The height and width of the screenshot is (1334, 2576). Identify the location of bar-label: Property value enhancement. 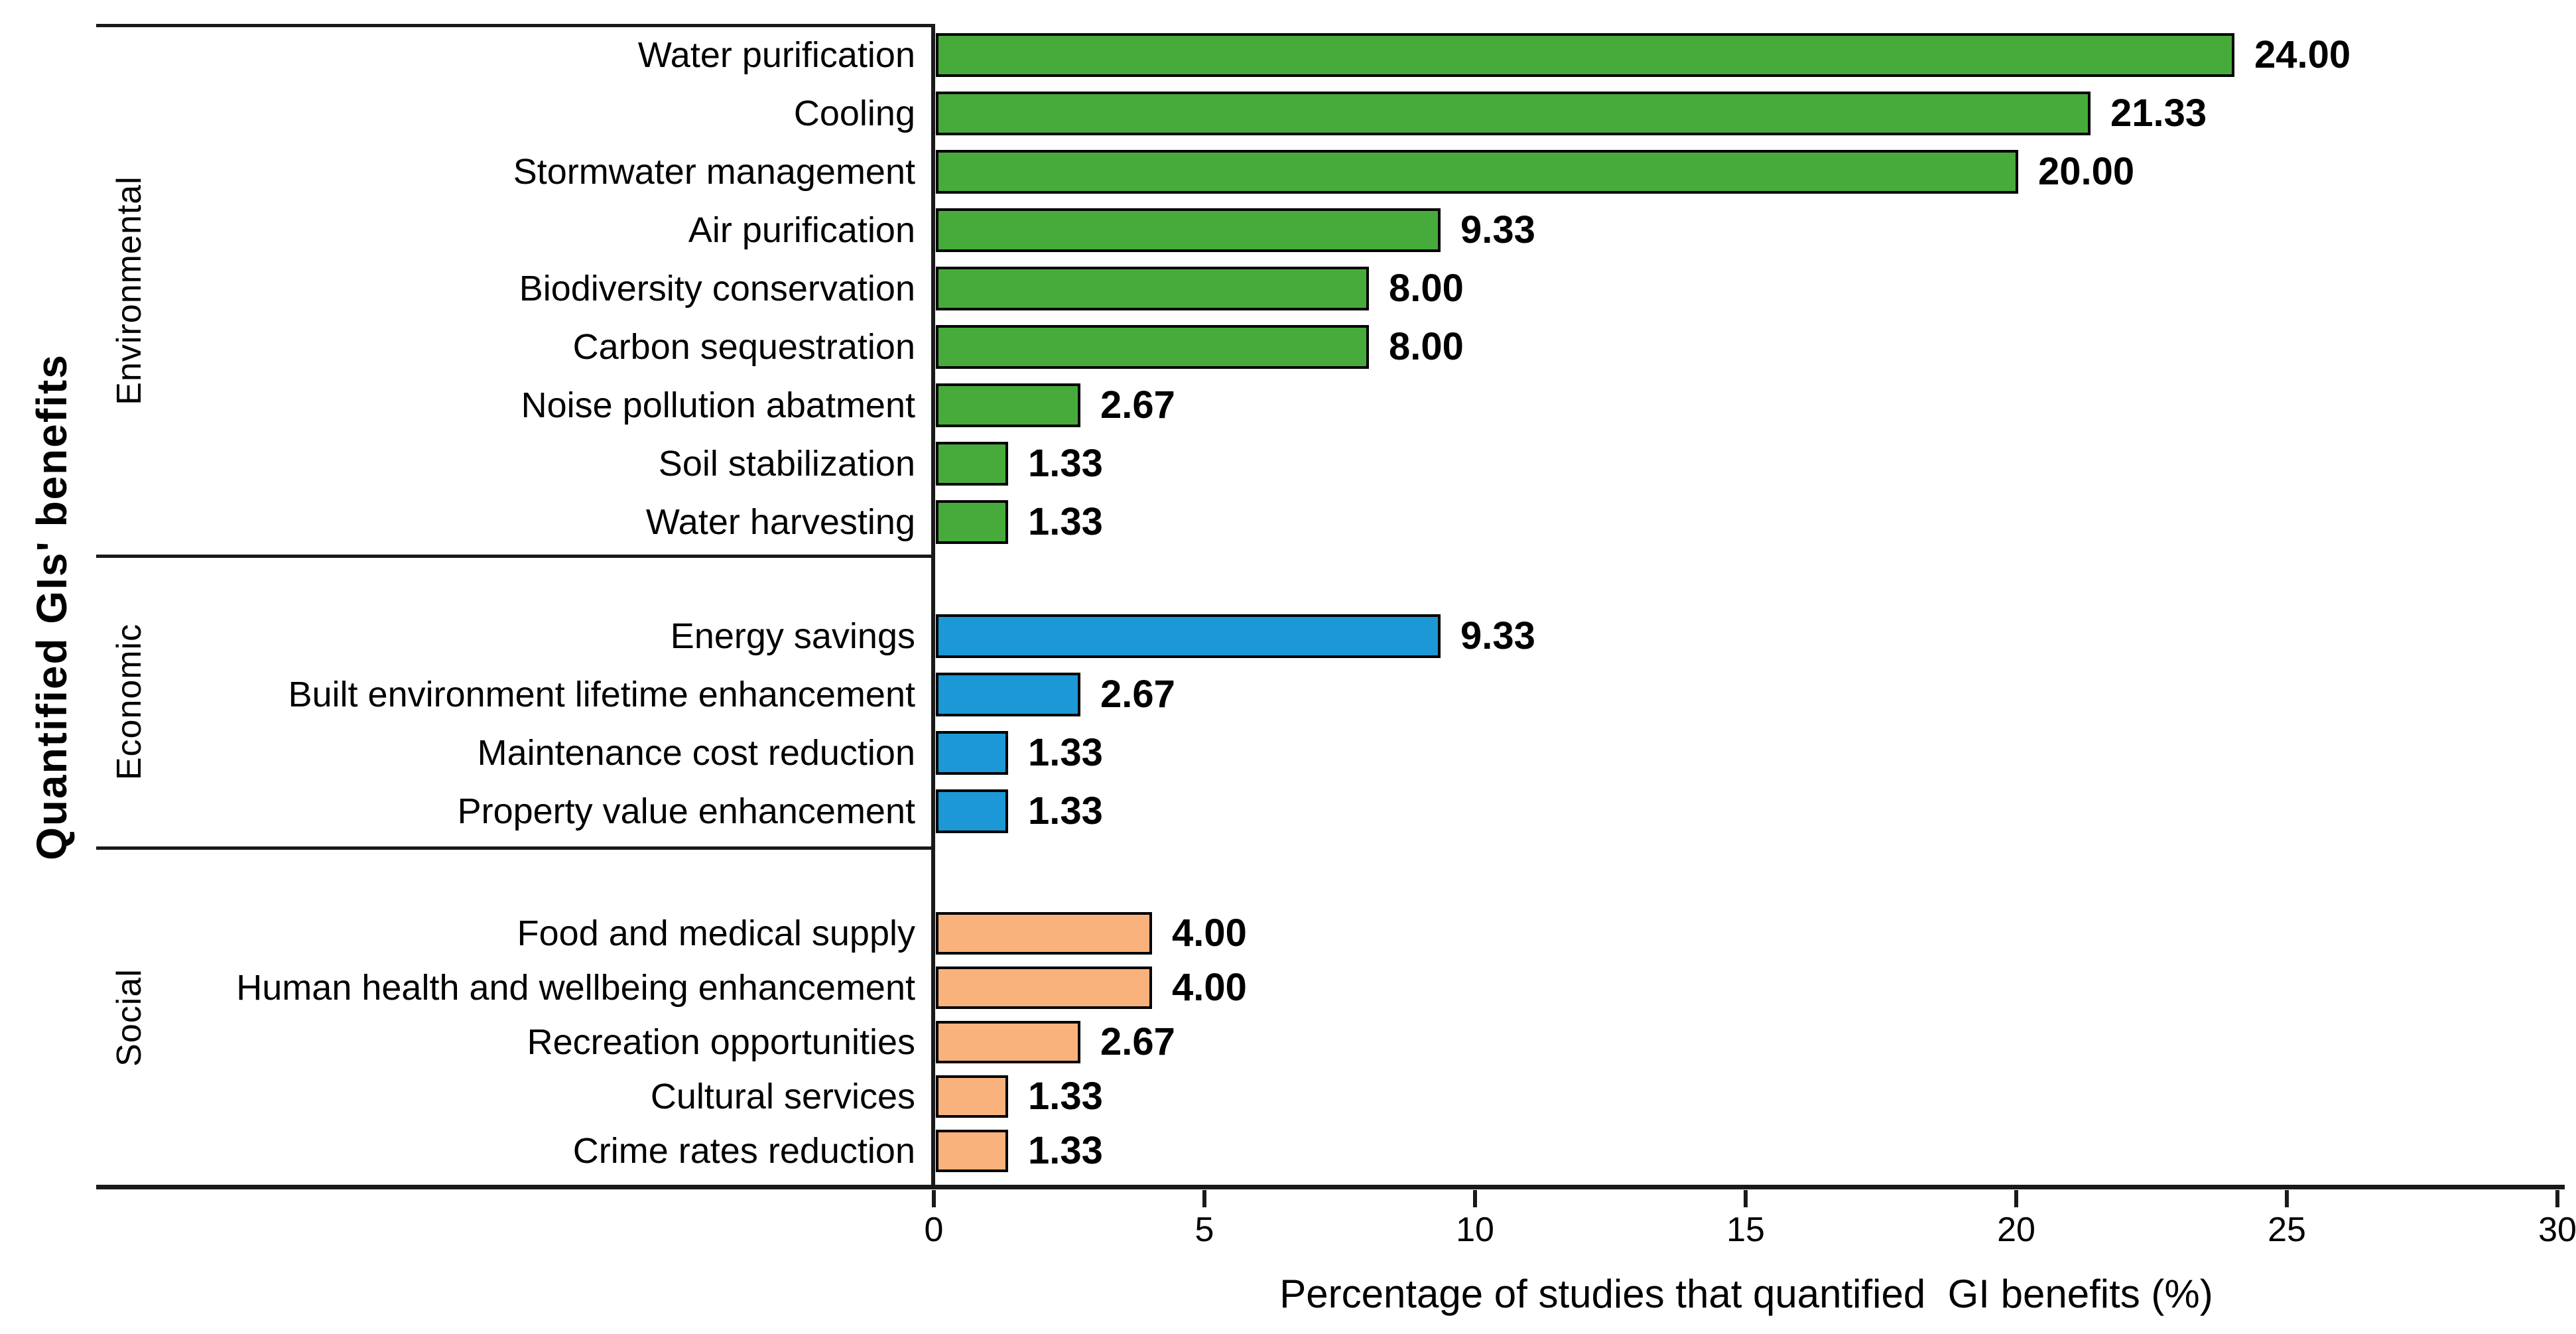
(686, 811).